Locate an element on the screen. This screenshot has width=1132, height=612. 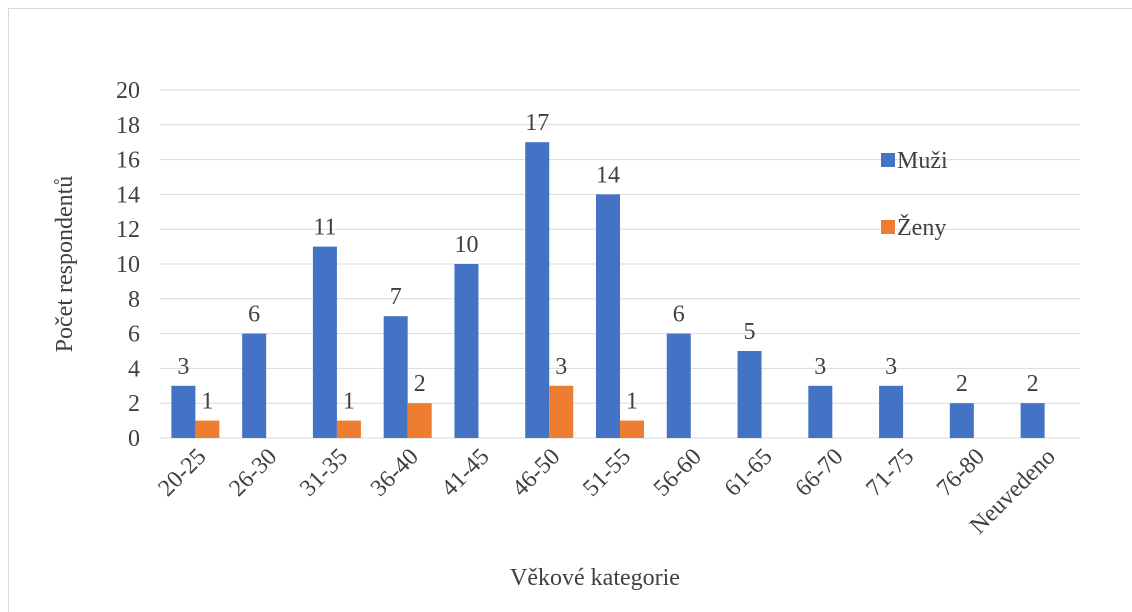
x-tick-label: 71-75 is located at coordinates (890, 473).